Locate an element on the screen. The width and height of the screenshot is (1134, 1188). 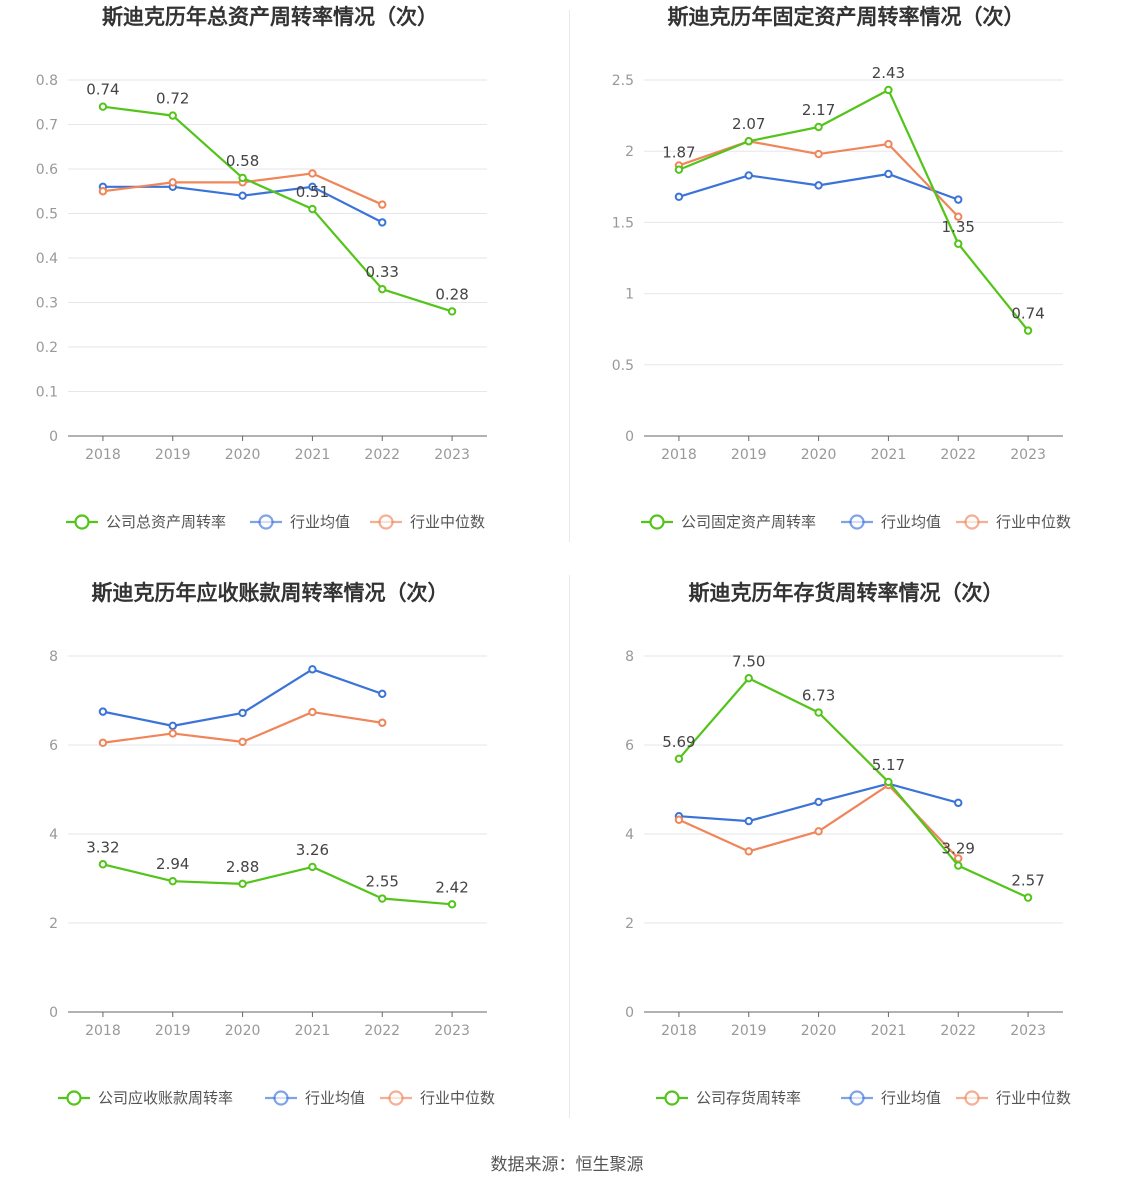
y-tick-label: 0.5 is located at coordinates (623, 366).